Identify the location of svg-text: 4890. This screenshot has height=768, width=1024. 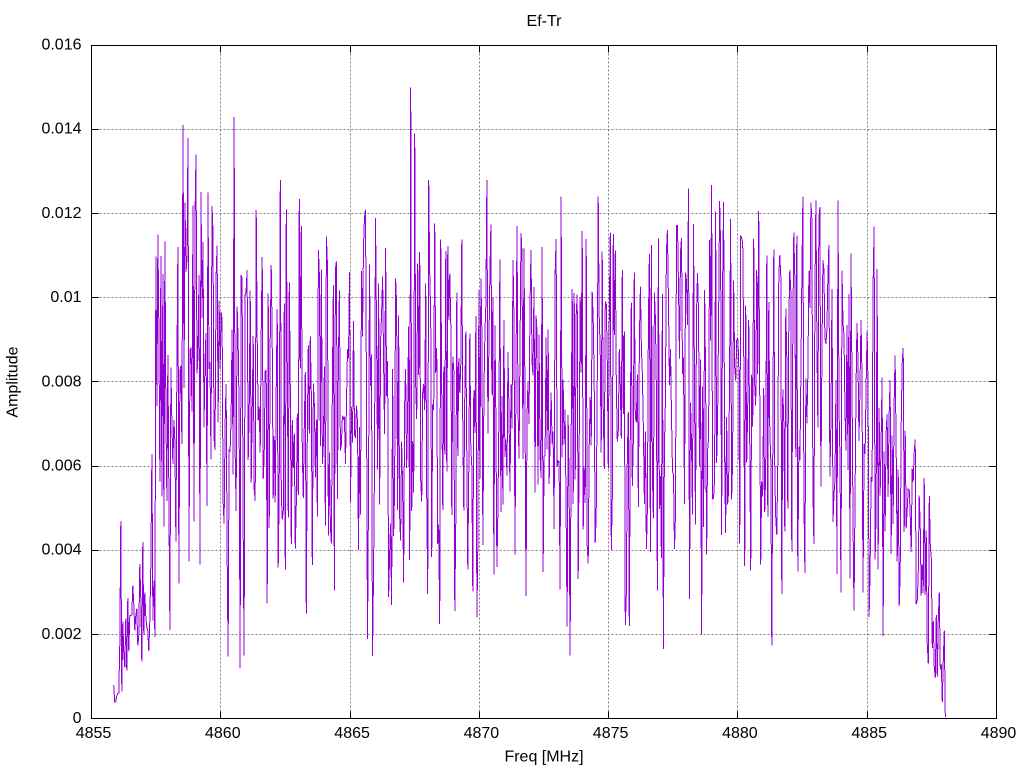
(999, 733).